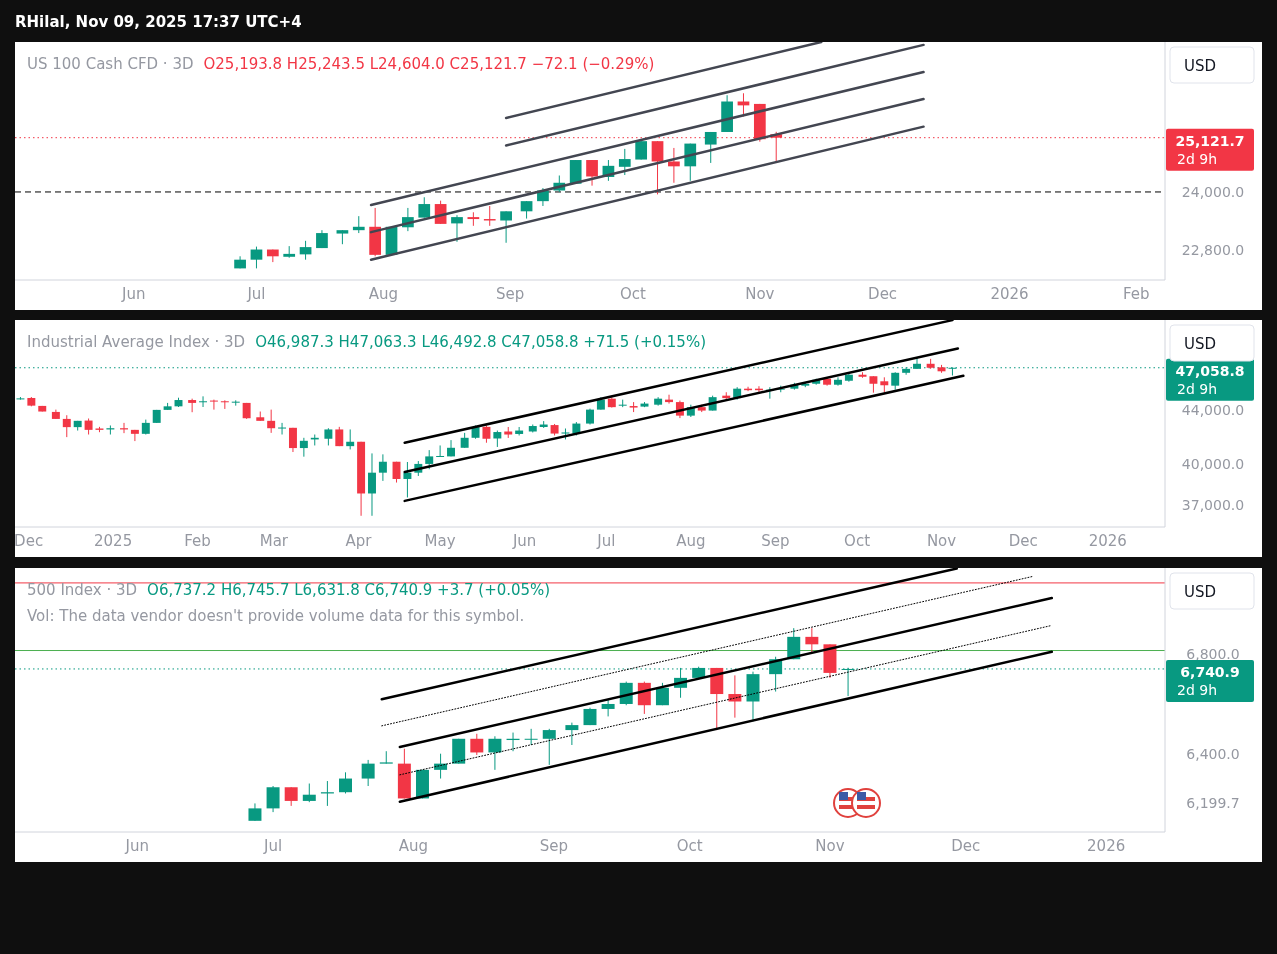  I want to click on text: O46,987.3 H47,063.3 L46,492.8 C47,058.8 +71.5 (+0.15%), so click(481, 342).